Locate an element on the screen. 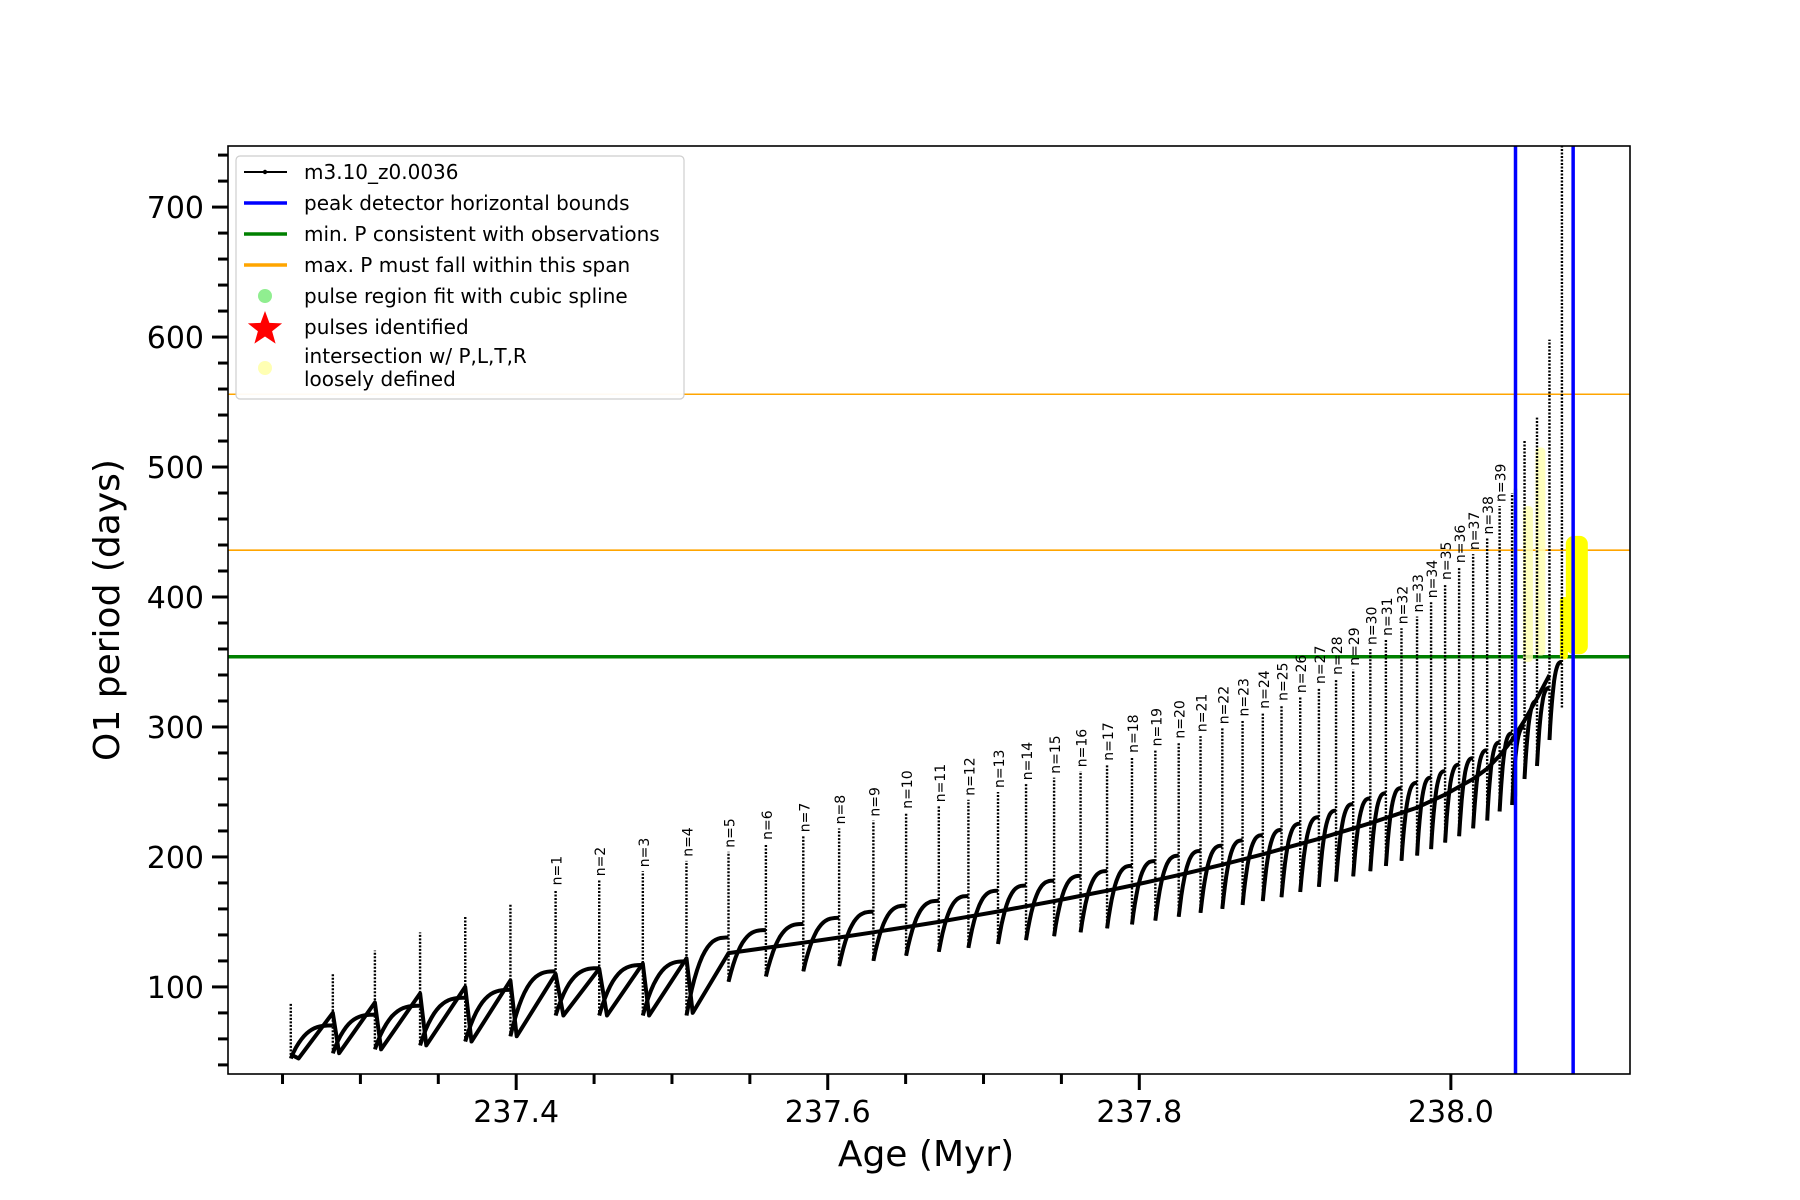 The height and width of the screenshot is (1200, 1800). pulse-label-n32: n=32 is located at coordinates (1404, 605).